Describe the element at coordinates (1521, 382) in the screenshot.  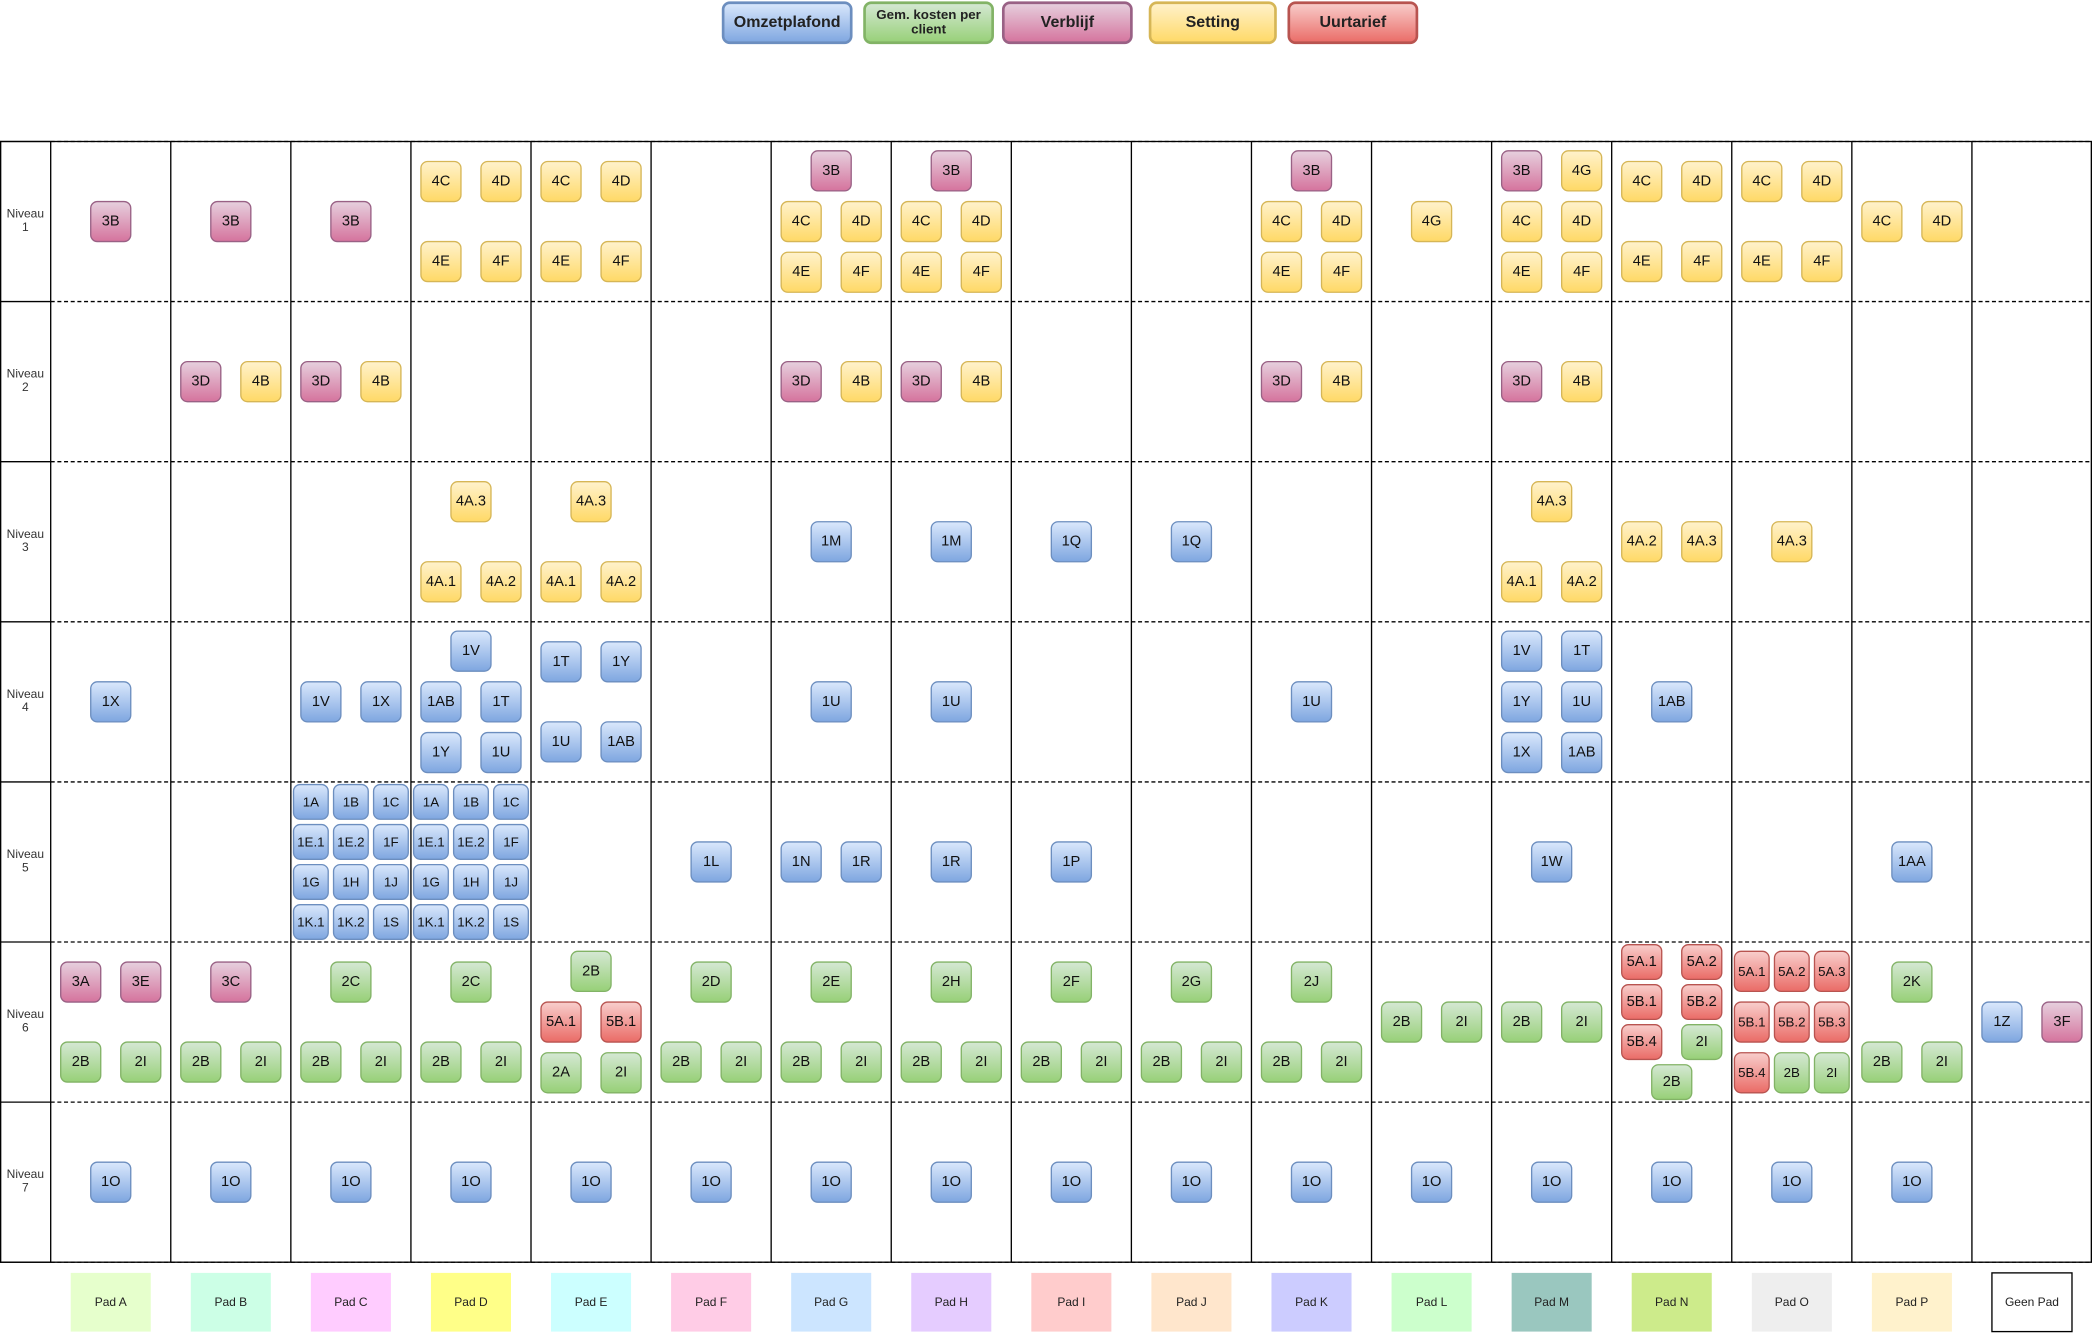
I see `node-label: 3D` at that location.